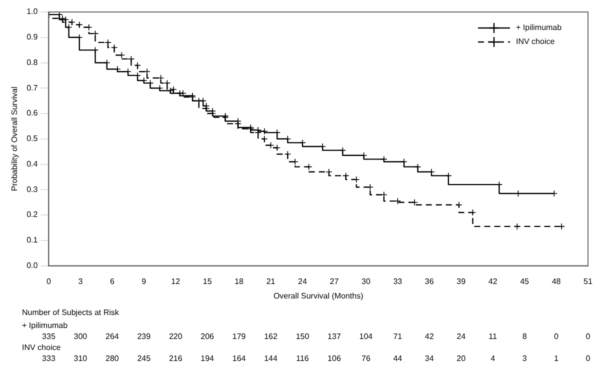 Image resolution: width=602 pixels, height=371 pixels. What do you see at coordinates (175, 337) in the screenshot?
I see `text: 220` at bounding box center [175, 337].